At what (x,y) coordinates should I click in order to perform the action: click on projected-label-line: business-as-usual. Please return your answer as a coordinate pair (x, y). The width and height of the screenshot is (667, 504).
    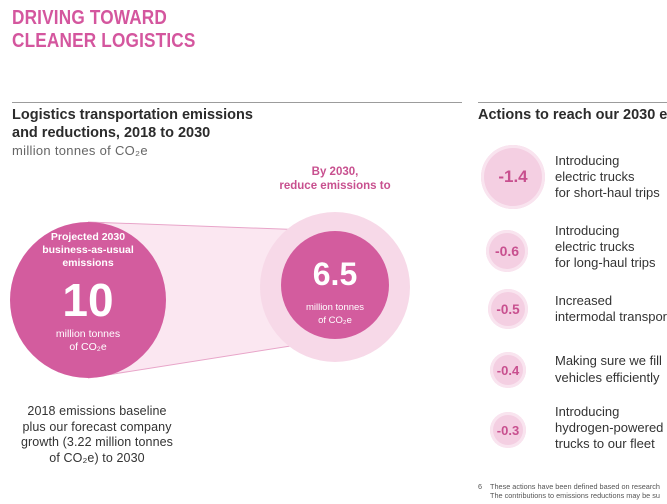
    Looking at the image, I should click on (88, 250).